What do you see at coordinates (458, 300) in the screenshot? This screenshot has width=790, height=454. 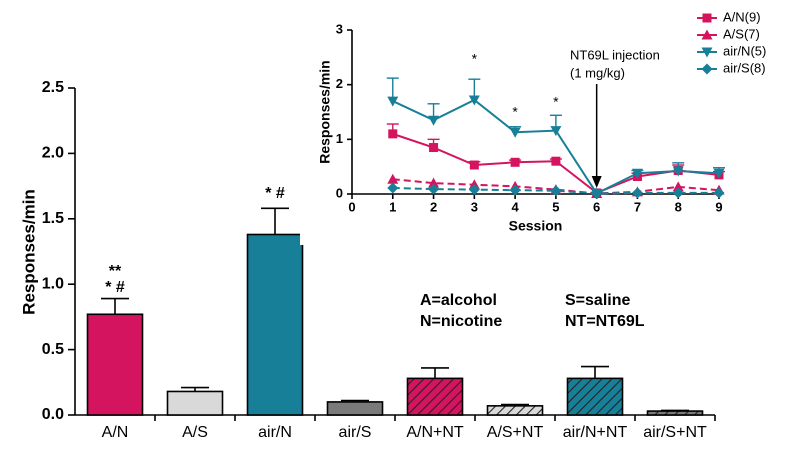 I see `annotation: A=alcohol` at bounding box center [458, 300].